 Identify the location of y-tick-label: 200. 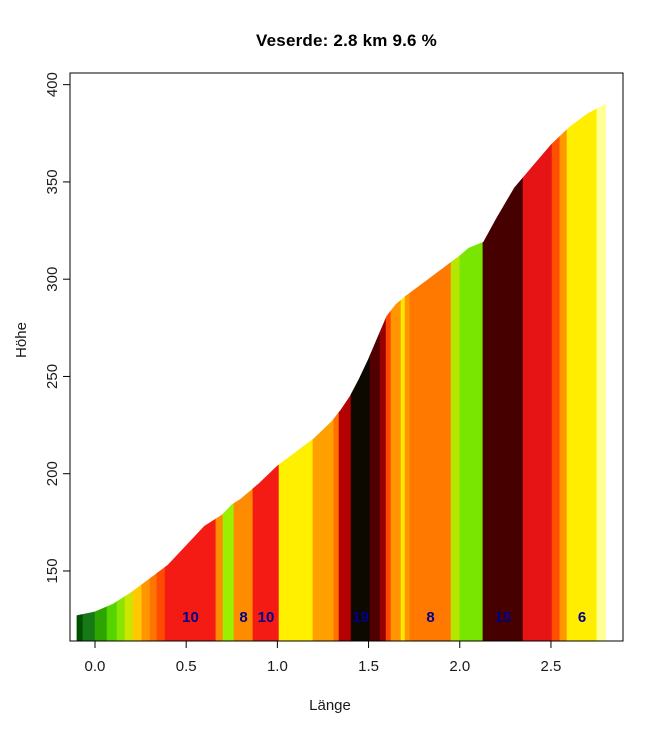
(52, 473).